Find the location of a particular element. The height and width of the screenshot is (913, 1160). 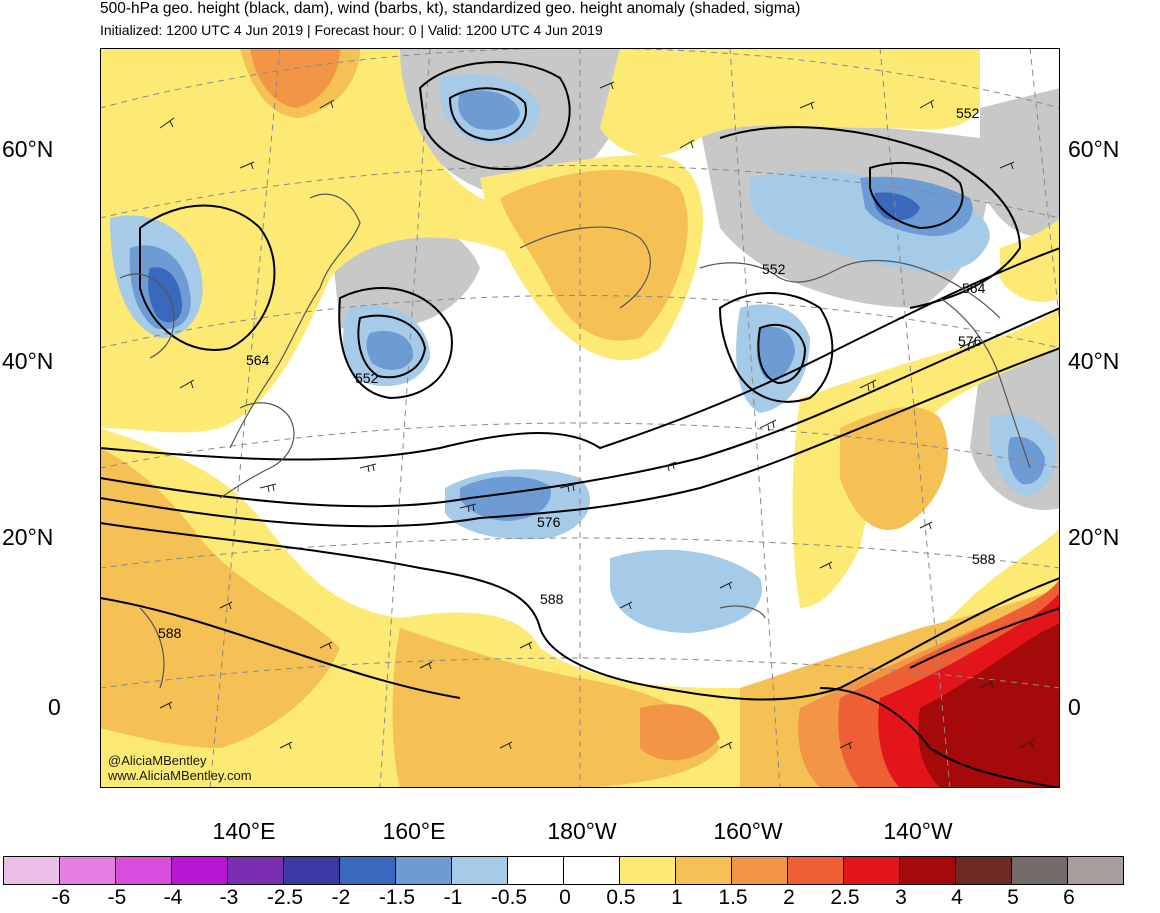

colorbar-tick-label: -0.5 is located at coordinates (509, 897).